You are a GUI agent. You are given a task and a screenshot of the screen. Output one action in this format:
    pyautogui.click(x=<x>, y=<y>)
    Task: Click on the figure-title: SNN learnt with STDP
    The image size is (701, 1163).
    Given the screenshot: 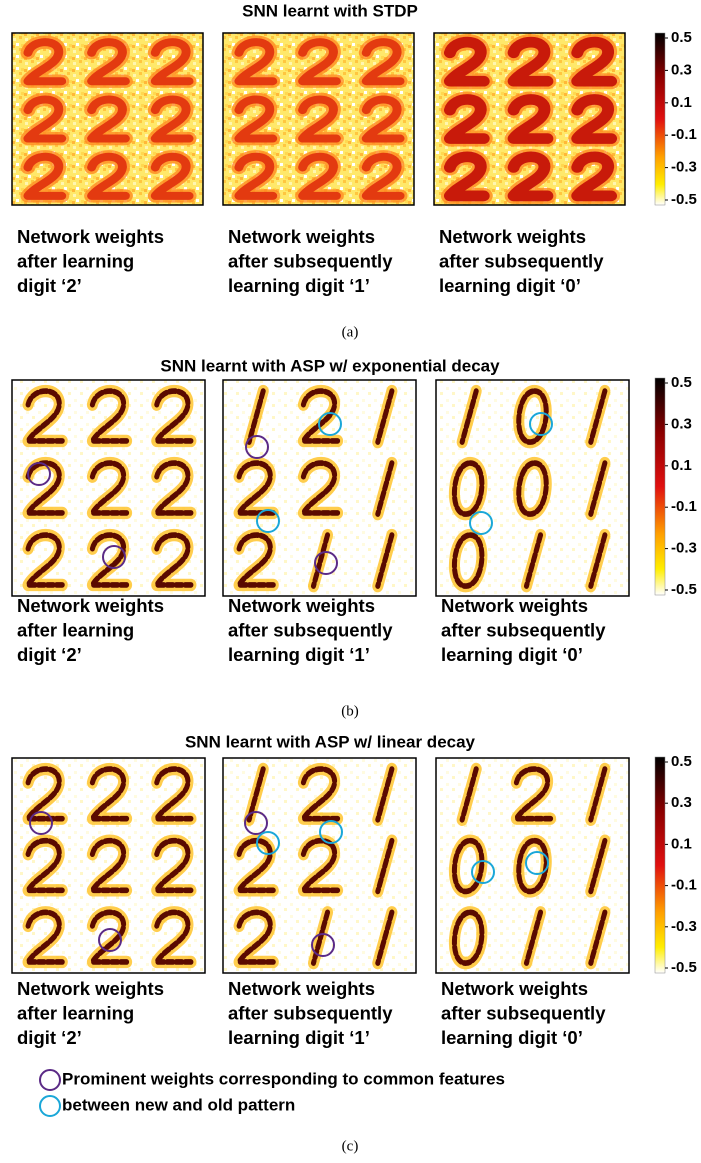 What is the action you would take?
    pyautogui.click(x=330, y=10)
    